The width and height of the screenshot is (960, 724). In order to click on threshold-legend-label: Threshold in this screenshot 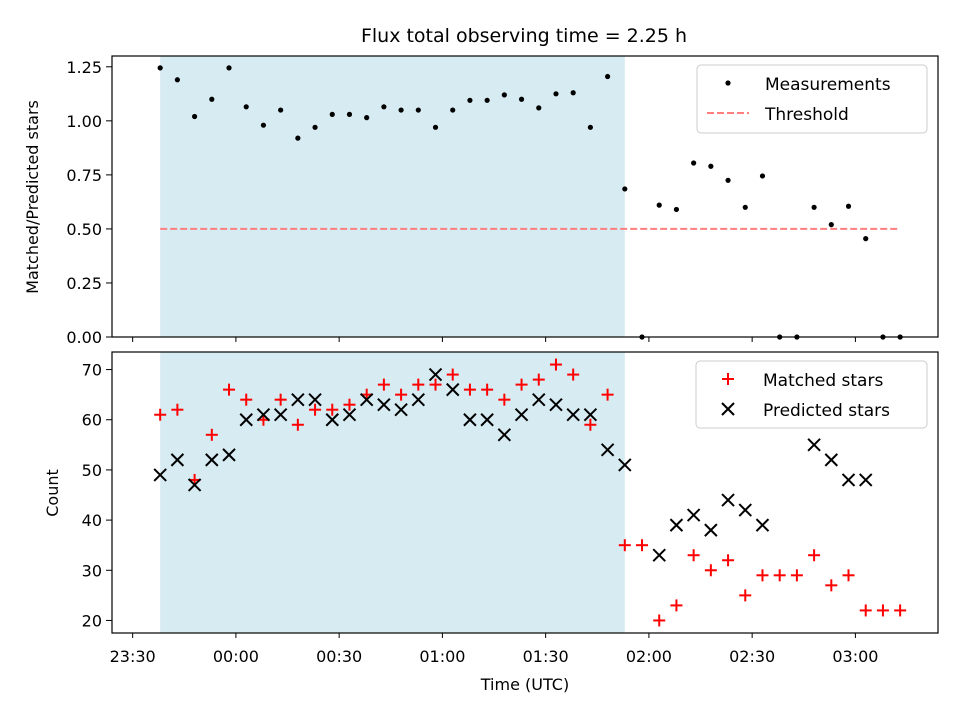, I will do `click(806, 115)`.